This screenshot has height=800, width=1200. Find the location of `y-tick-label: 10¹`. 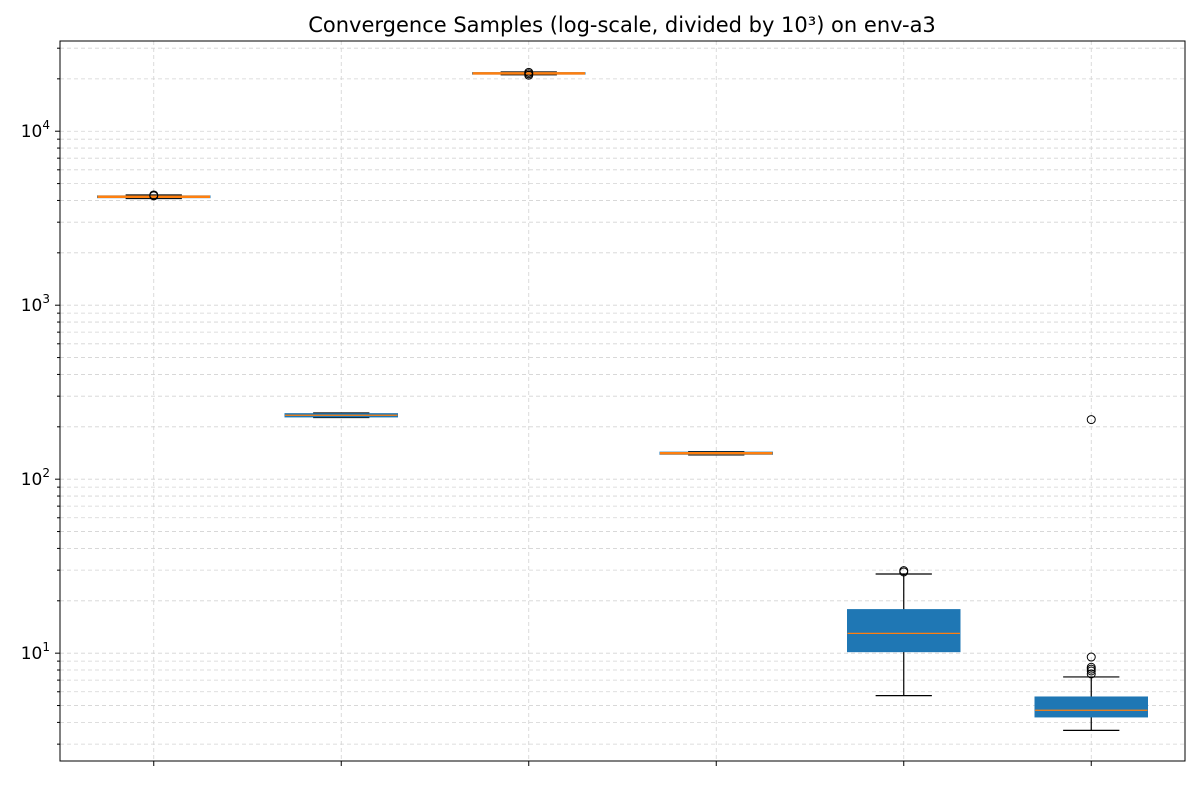

y-tick-label: 10¹ is located at coordinates (35, 652).